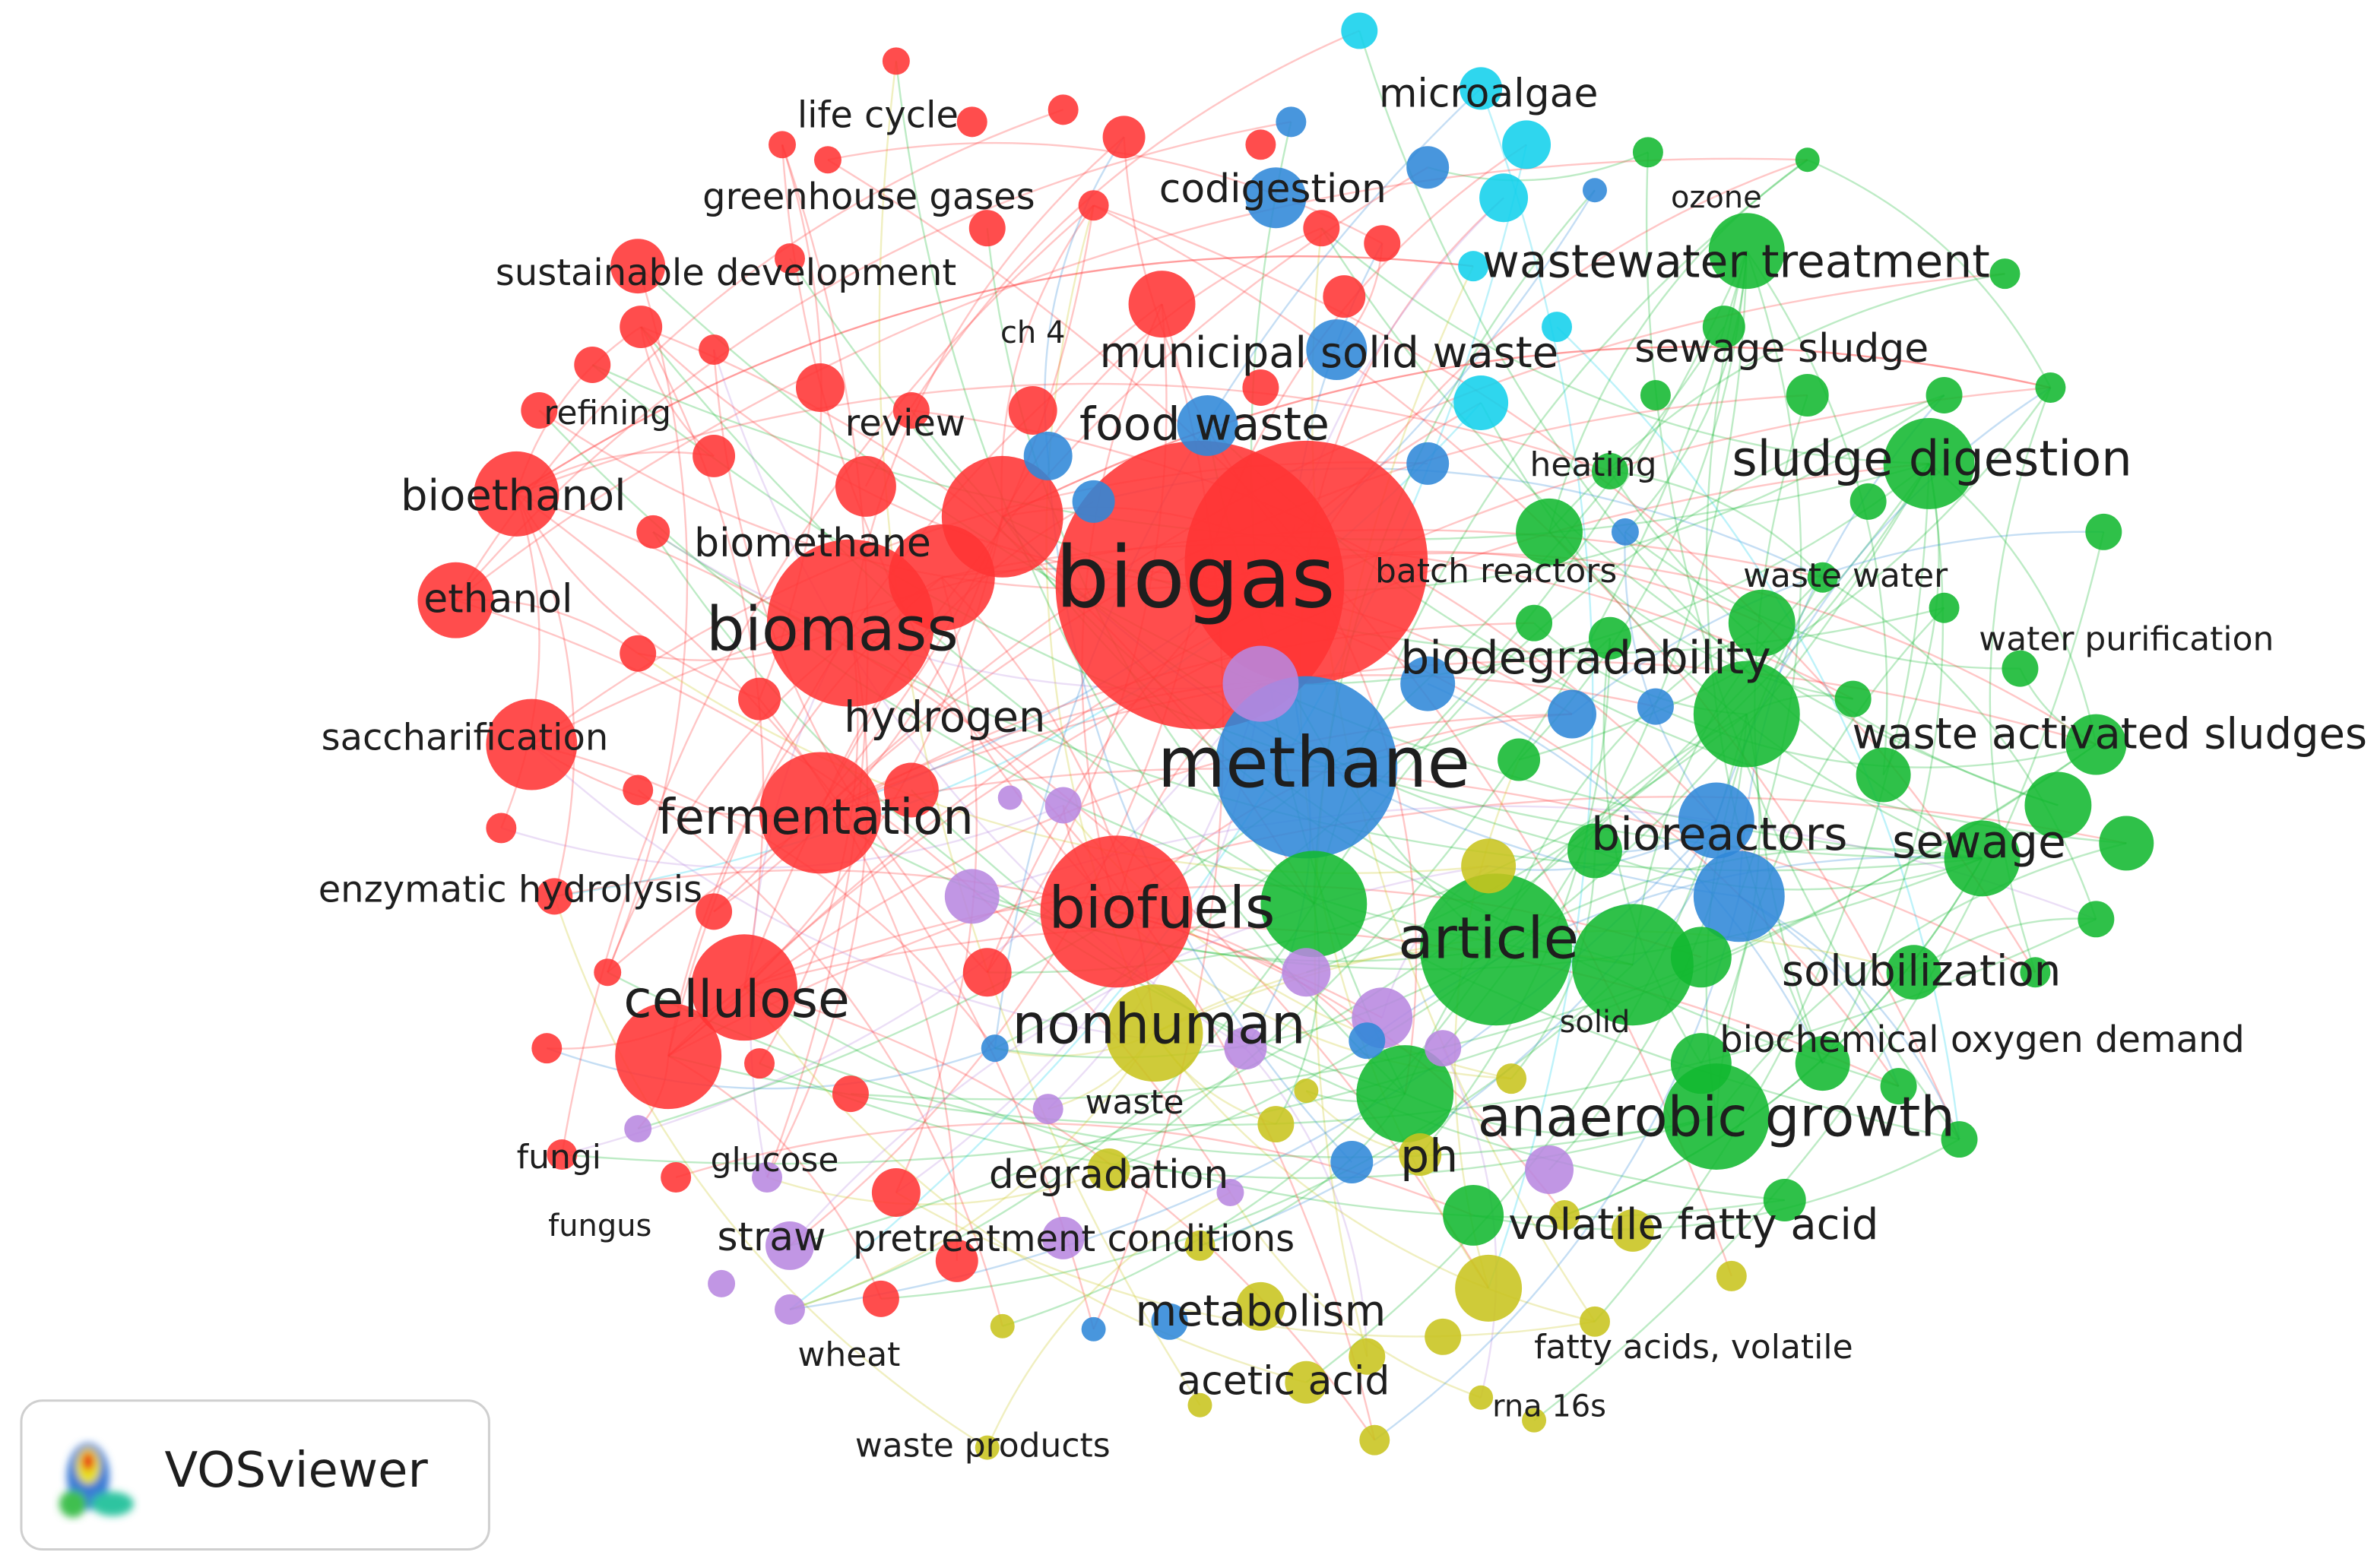 The image size is (2374, 1568). Describe the element at coordinates (1549, 1406) in the screenshot. I see `node-label: rna 16s` at that location.